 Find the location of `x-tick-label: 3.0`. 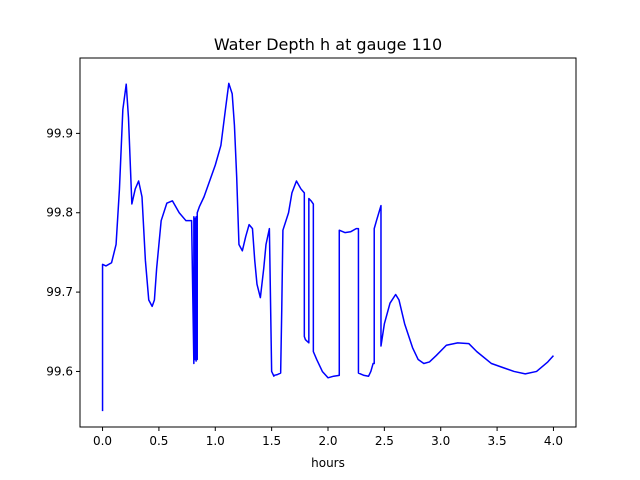

x-tick-label: 3.0 is located at coordinates (440, 441).